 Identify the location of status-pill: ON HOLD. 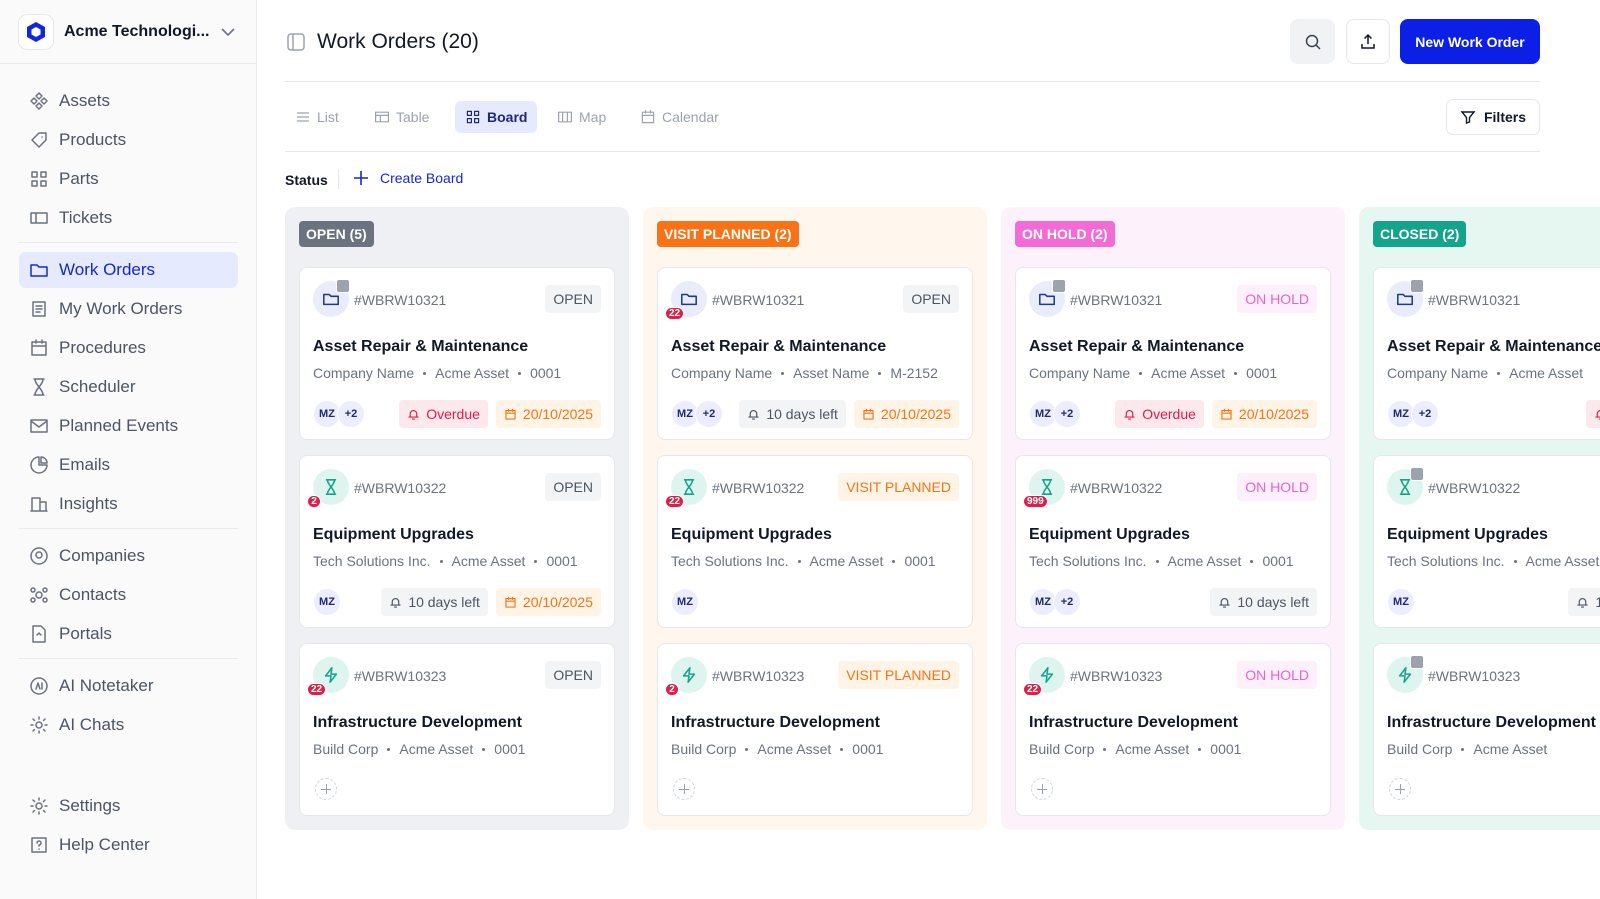
(1277, 675).